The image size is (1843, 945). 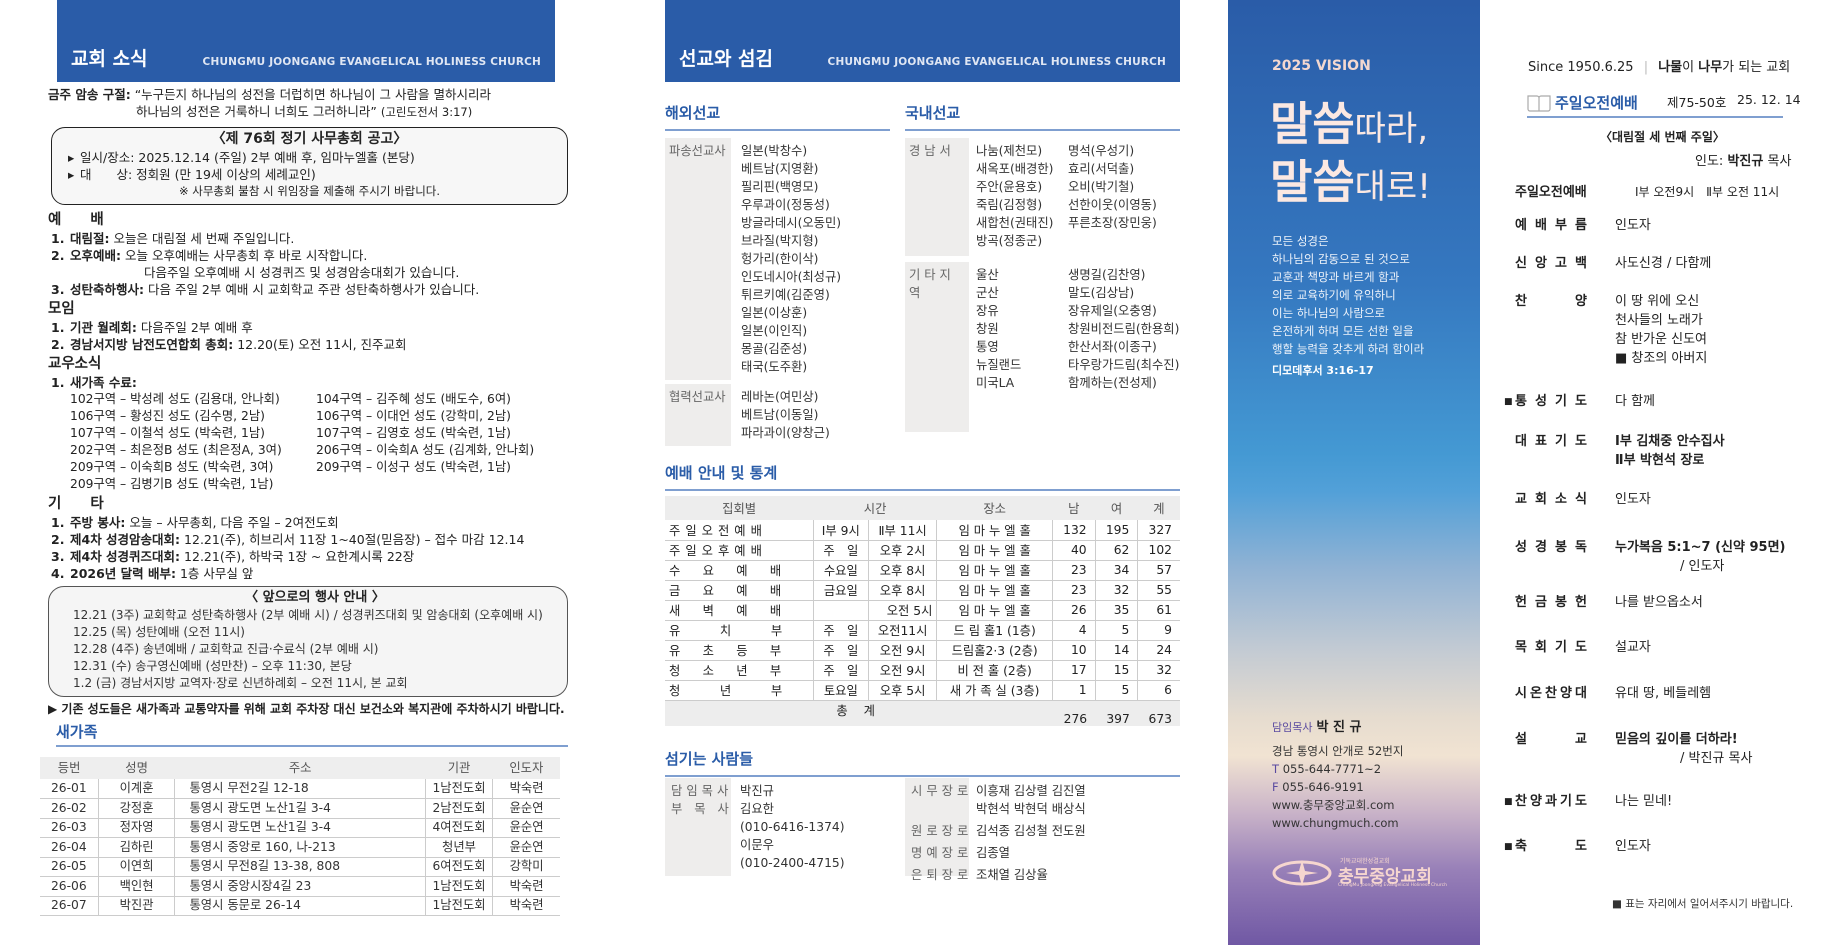 I want to click on column-header: 남, so click(x=1074, y=508).